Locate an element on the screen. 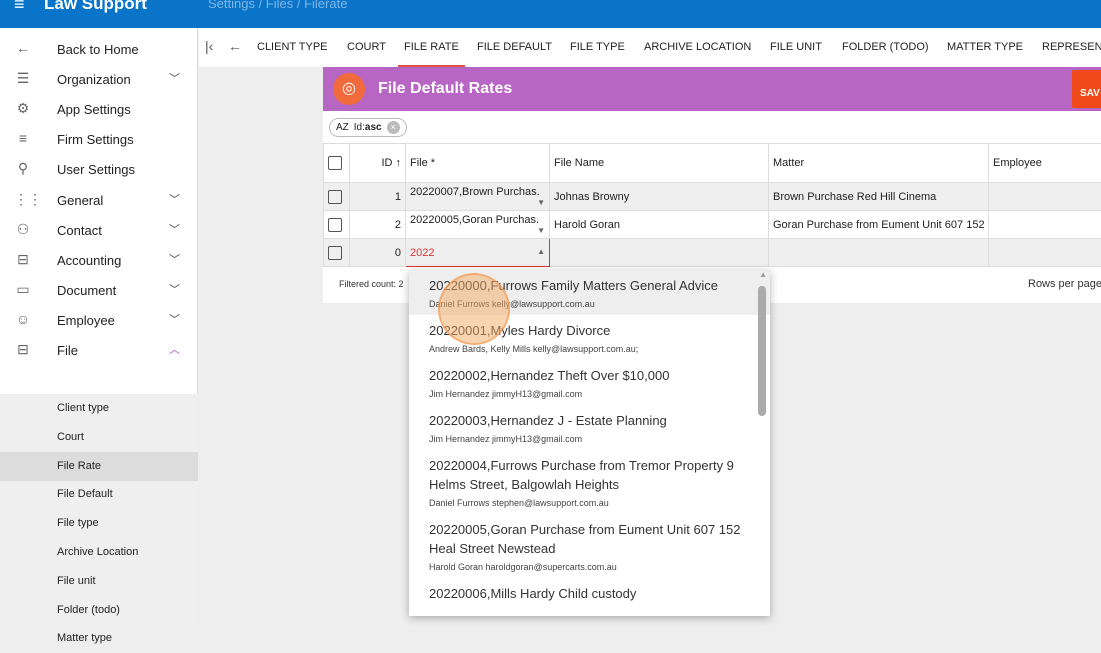 This screenshot has width=1101, height=653. cell-id: 1 is located at coordinates (378, 197).